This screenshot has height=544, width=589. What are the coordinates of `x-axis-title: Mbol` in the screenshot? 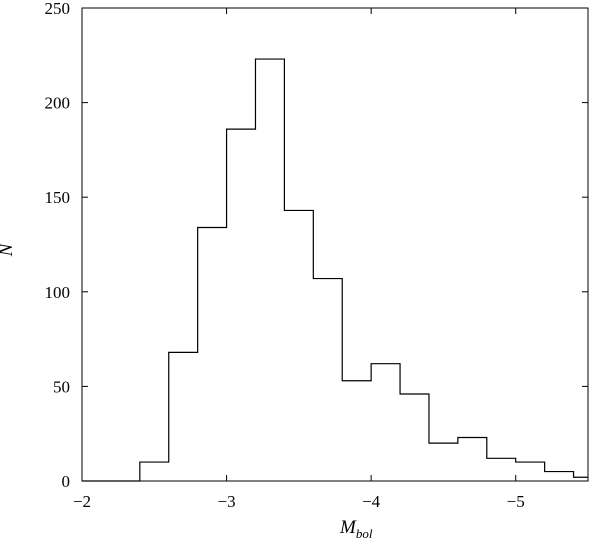 It's located at (356, 529).